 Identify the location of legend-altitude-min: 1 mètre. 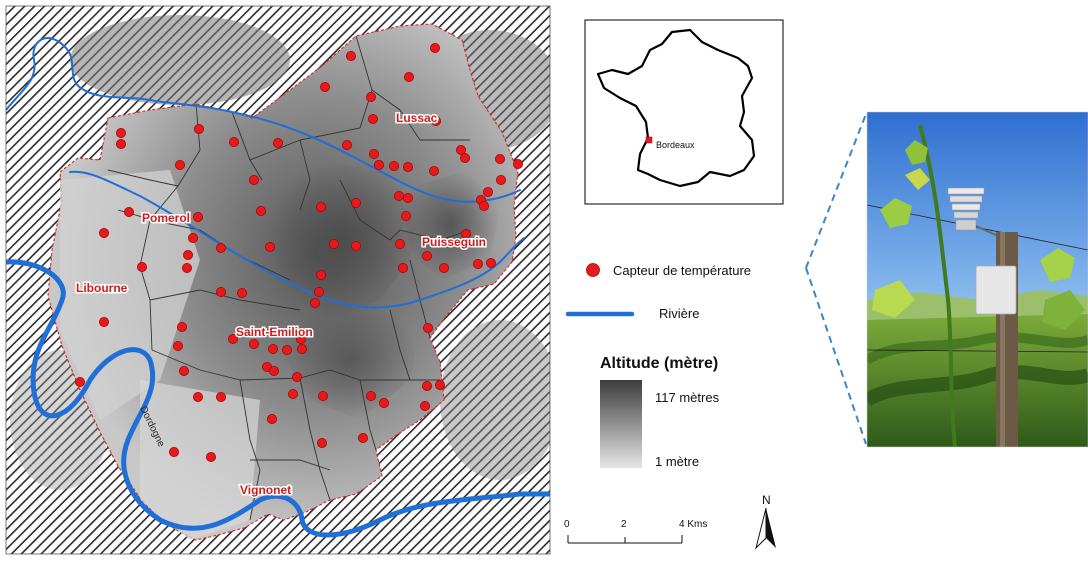
(677, 461).